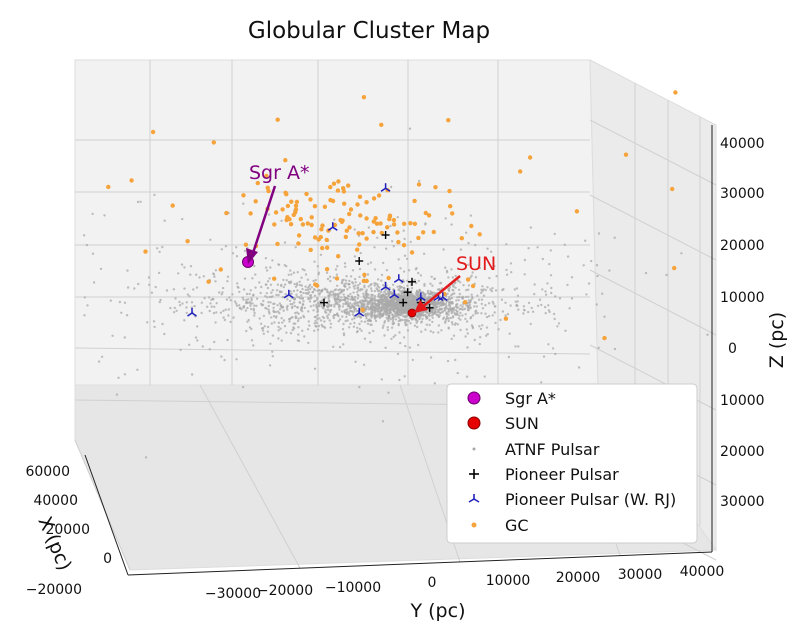  I want to click on pioneer-rj-point, so click(359, 312).